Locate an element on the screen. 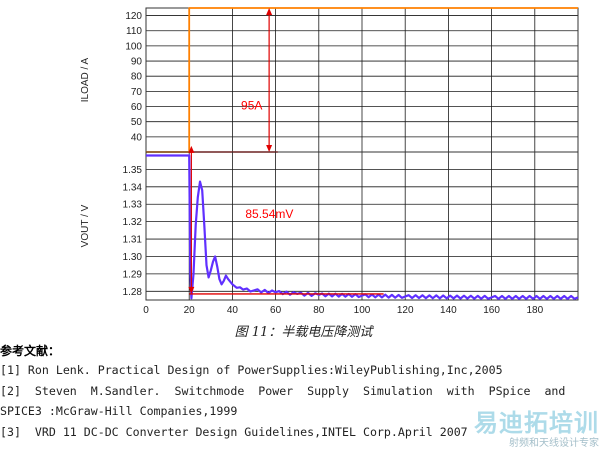  watermark-title: 易迪拓培训 is located at coordinates (536, 423).